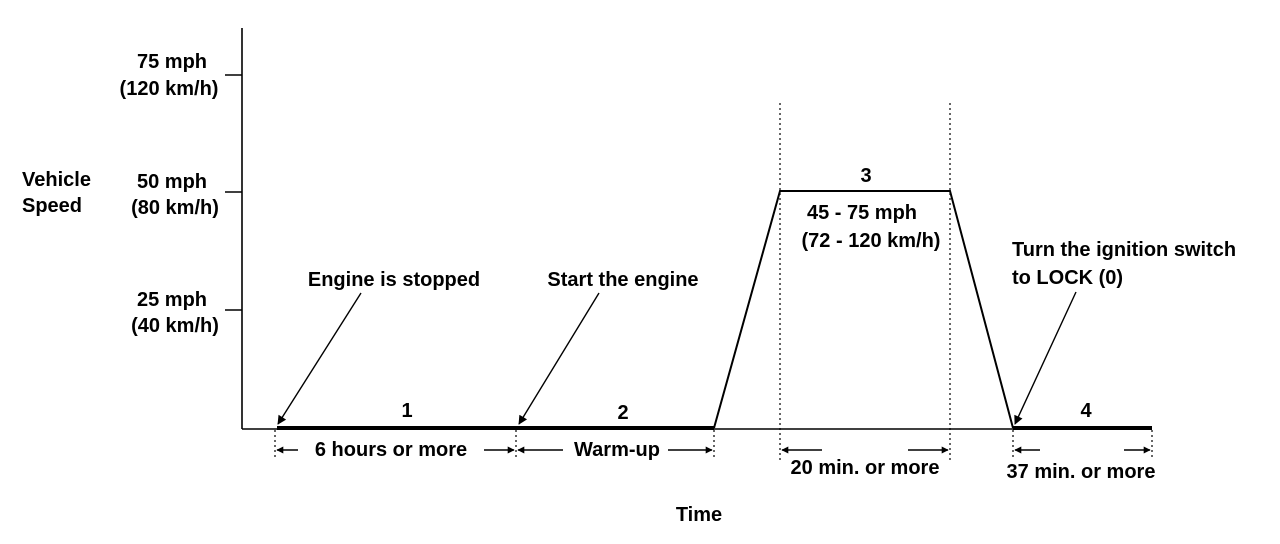 Image resolution: width=1280 pixels, height=544 pixels. What do you see at coordinates (699, 515) in the screenshot?
I see `x-axis-title: Time` at bounding box center [699, 515].